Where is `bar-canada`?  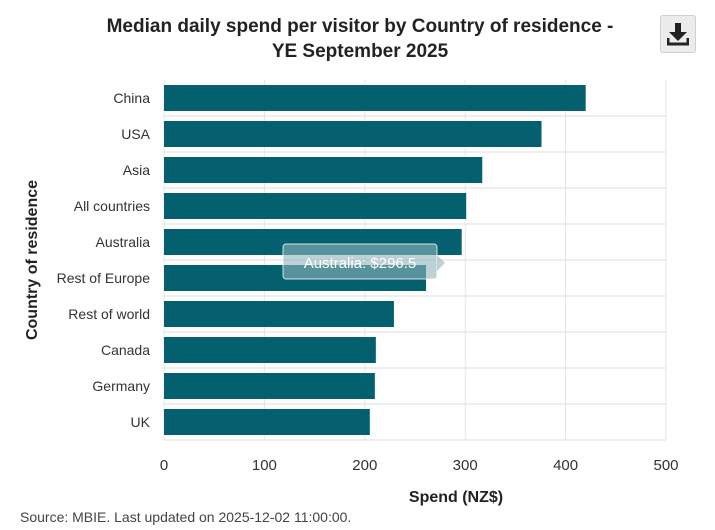 bar-canada is located at coordinates (270, 350).